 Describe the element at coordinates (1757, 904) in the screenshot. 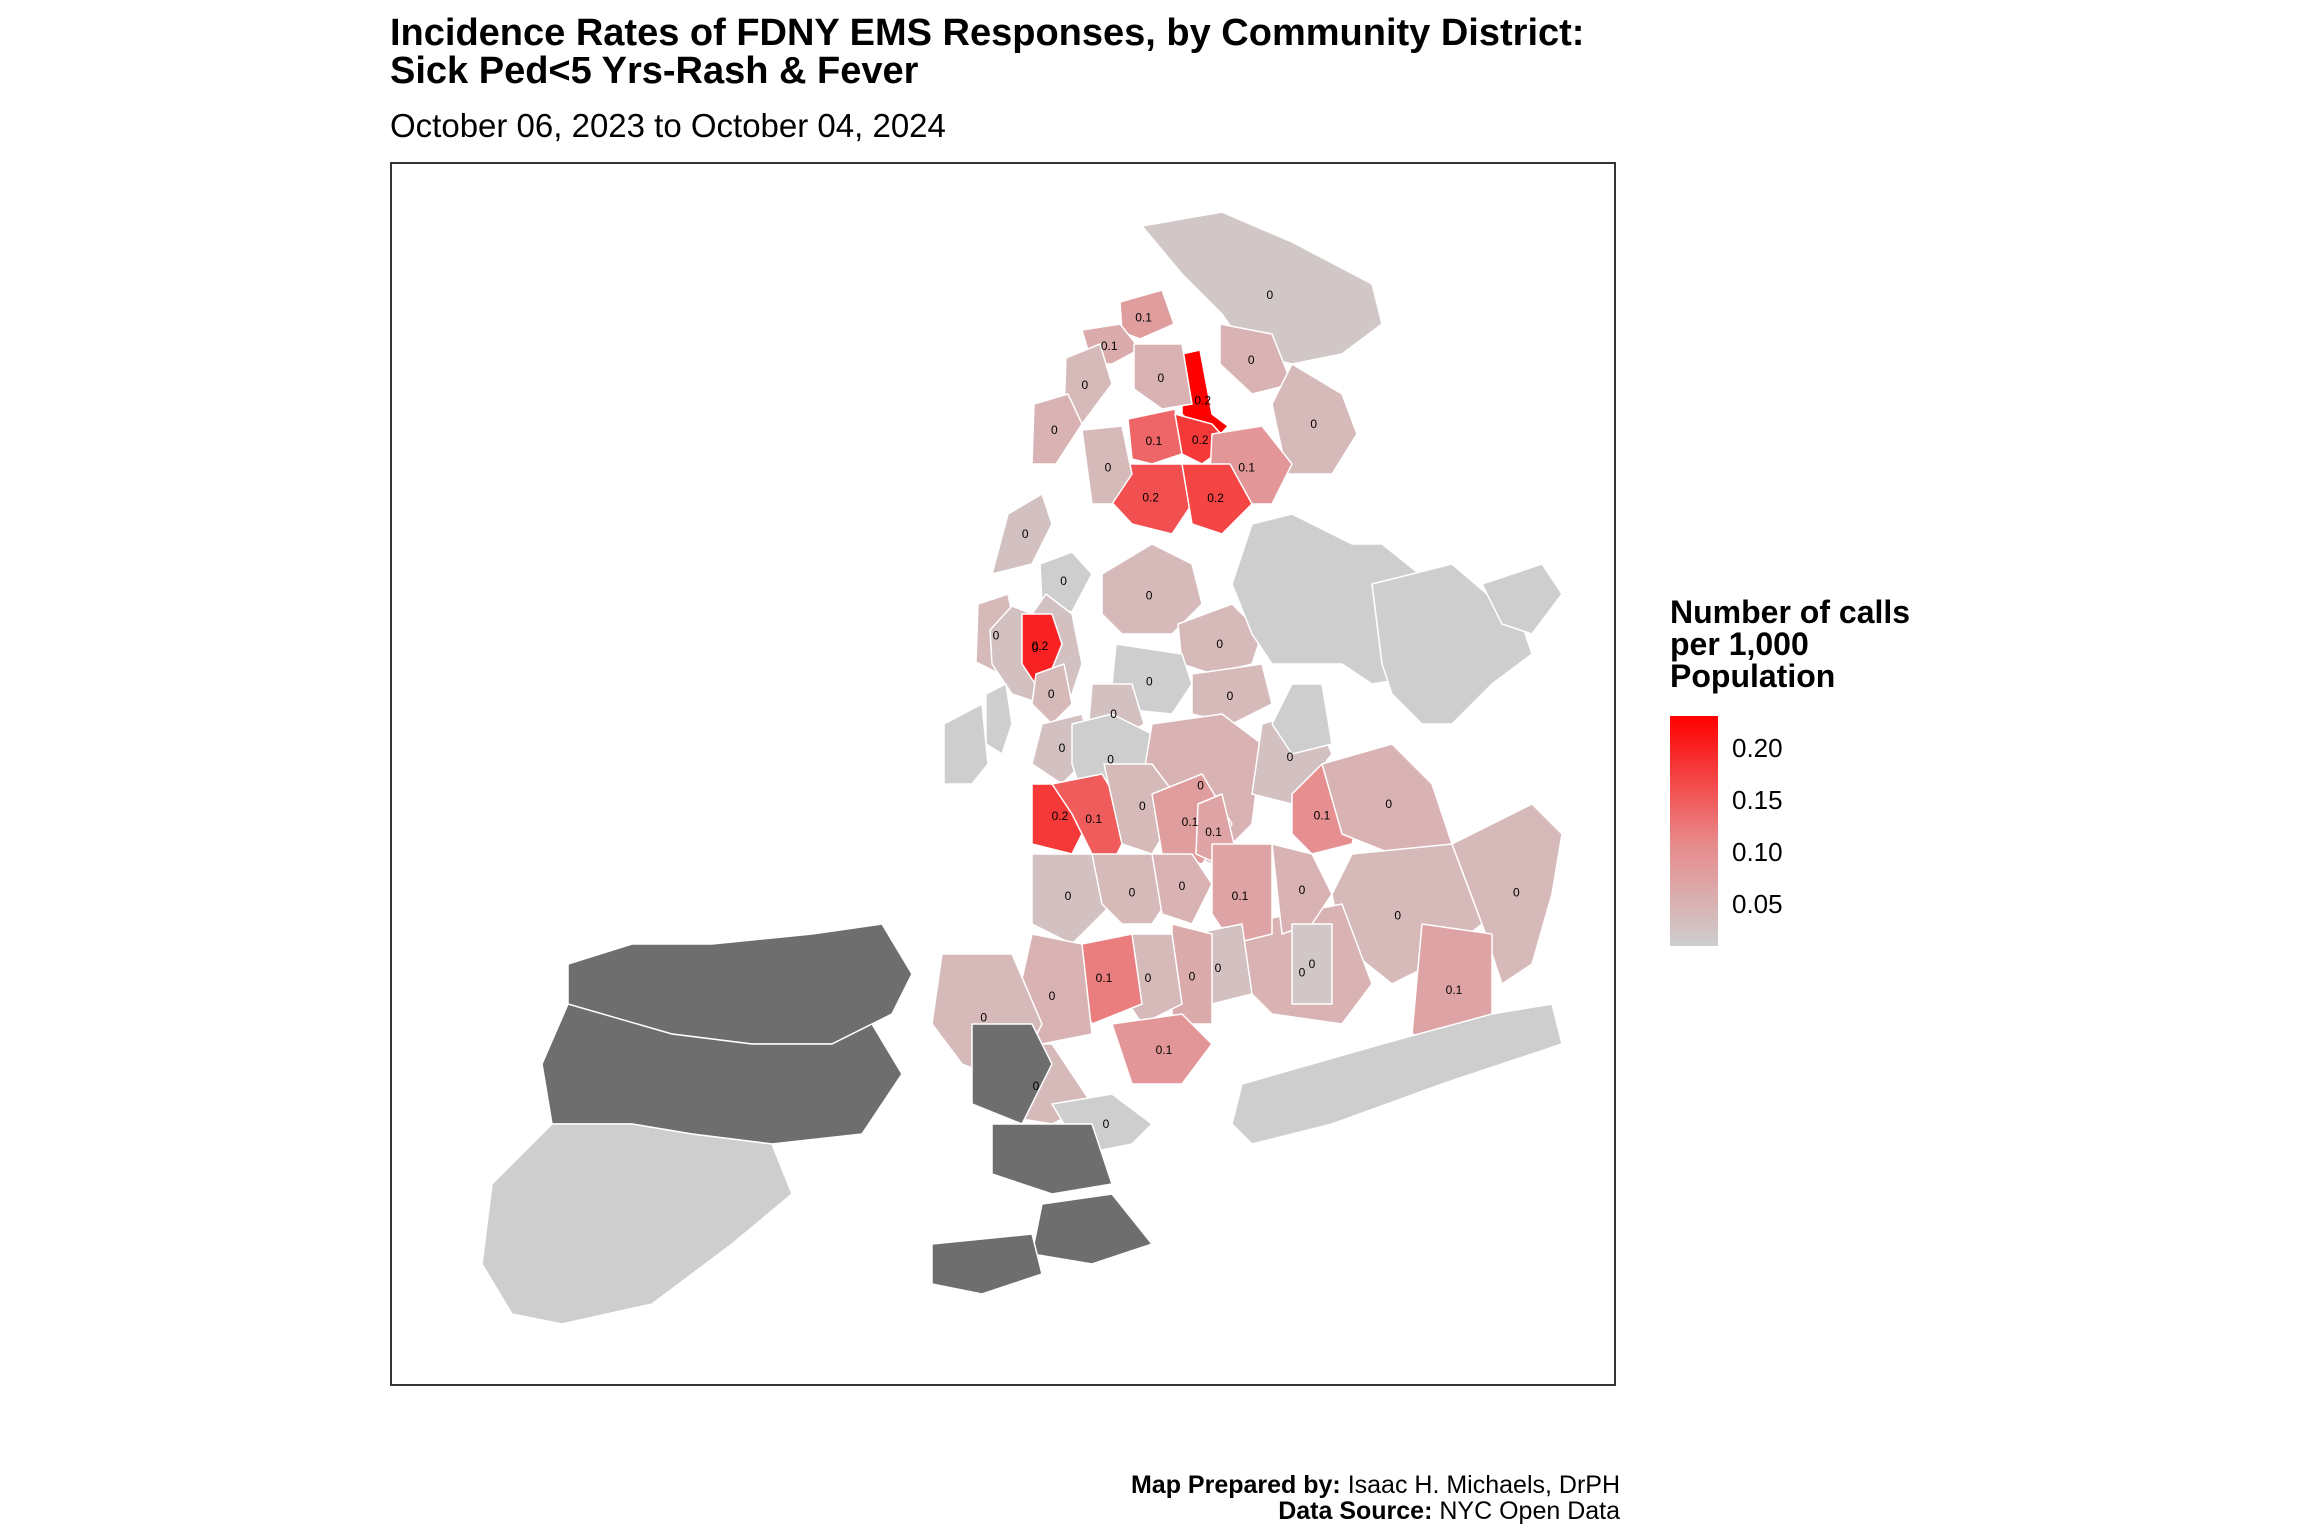

I see `legend-tick-label: 0.05` at that location.